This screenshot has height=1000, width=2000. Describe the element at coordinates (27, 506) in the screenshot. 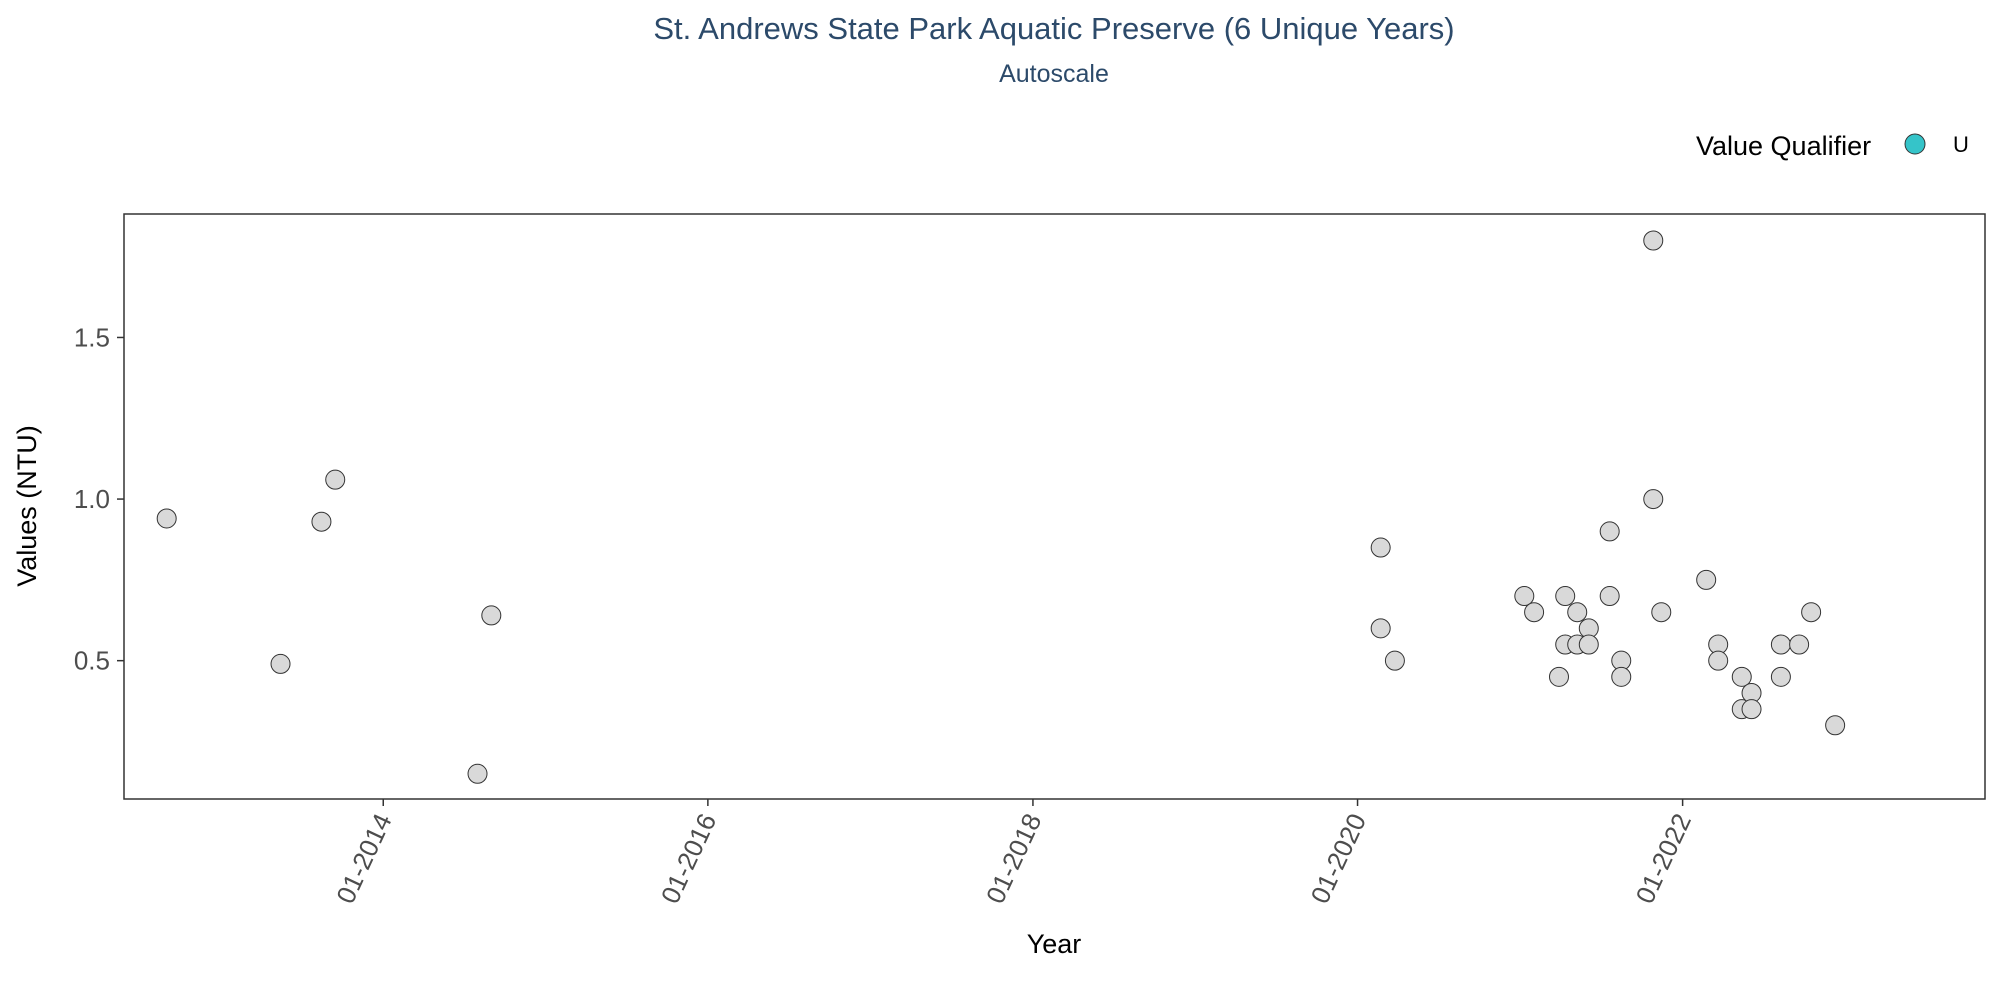

I see `y-axis-title: Values (NTU)` at that location.